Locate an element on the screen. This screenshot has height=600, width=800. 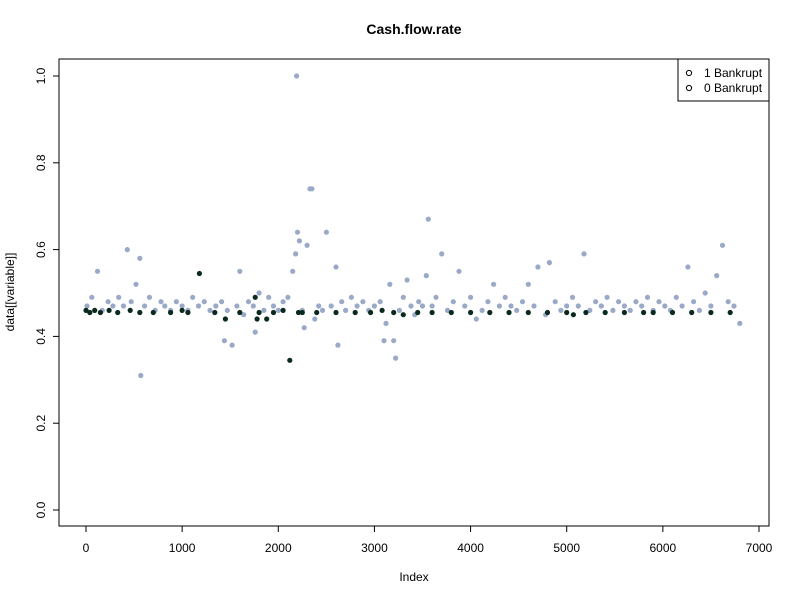
x-tick-label: 2000 is located at coordinates (278, 548).